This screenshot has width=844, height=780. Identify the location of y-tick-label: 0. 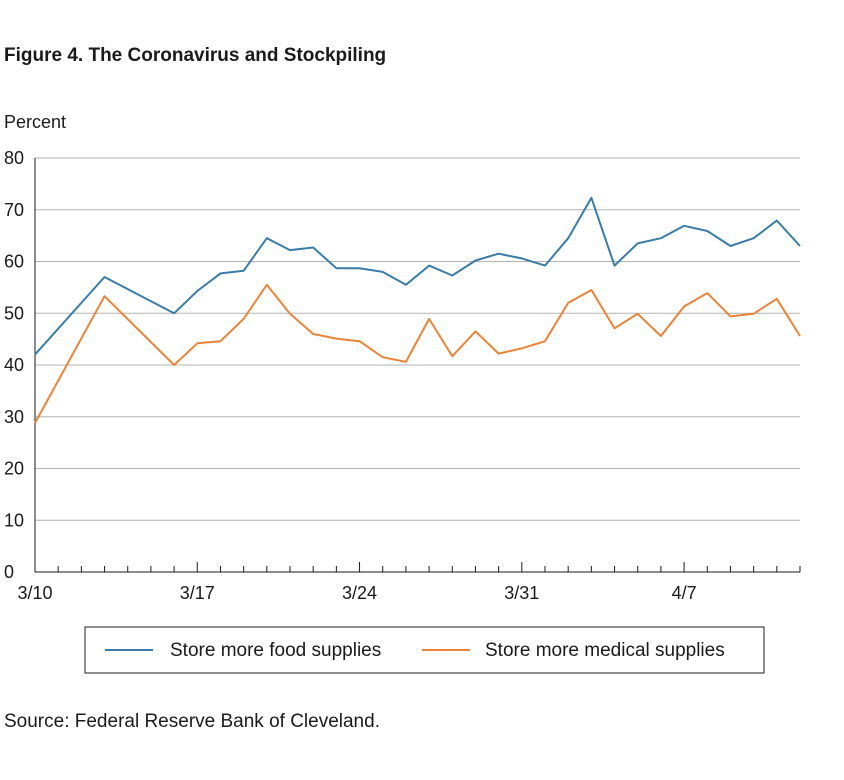
(9, 572).